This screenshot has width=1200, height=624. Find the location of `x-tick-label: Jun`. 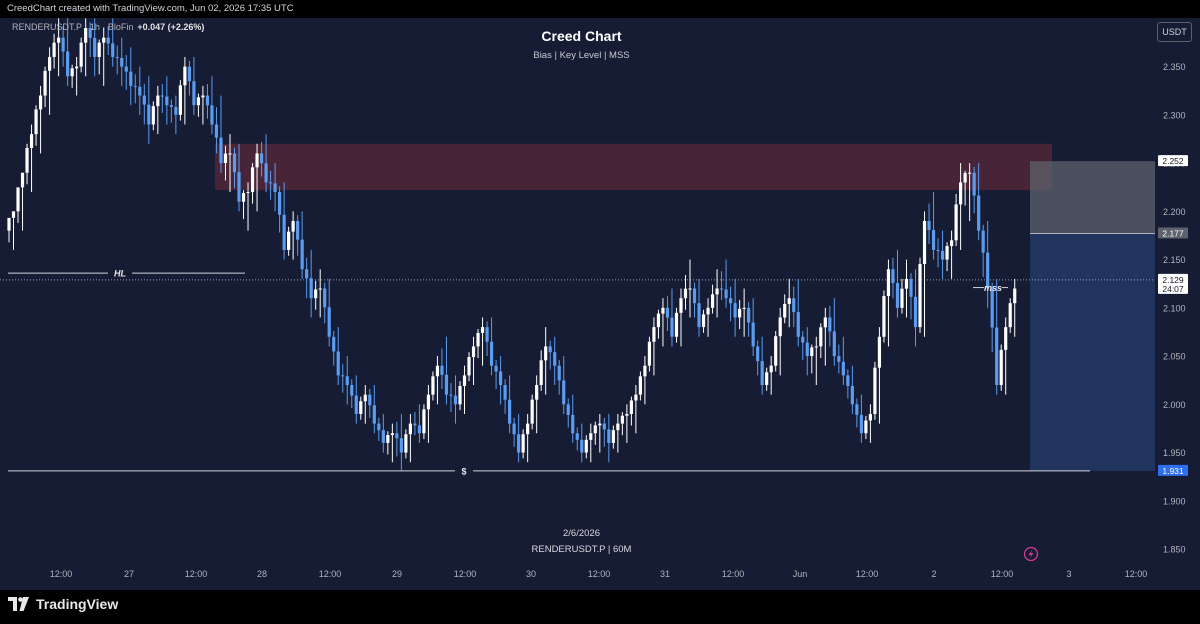

x-tick-label: Jun is located at coordinates (800, 574).